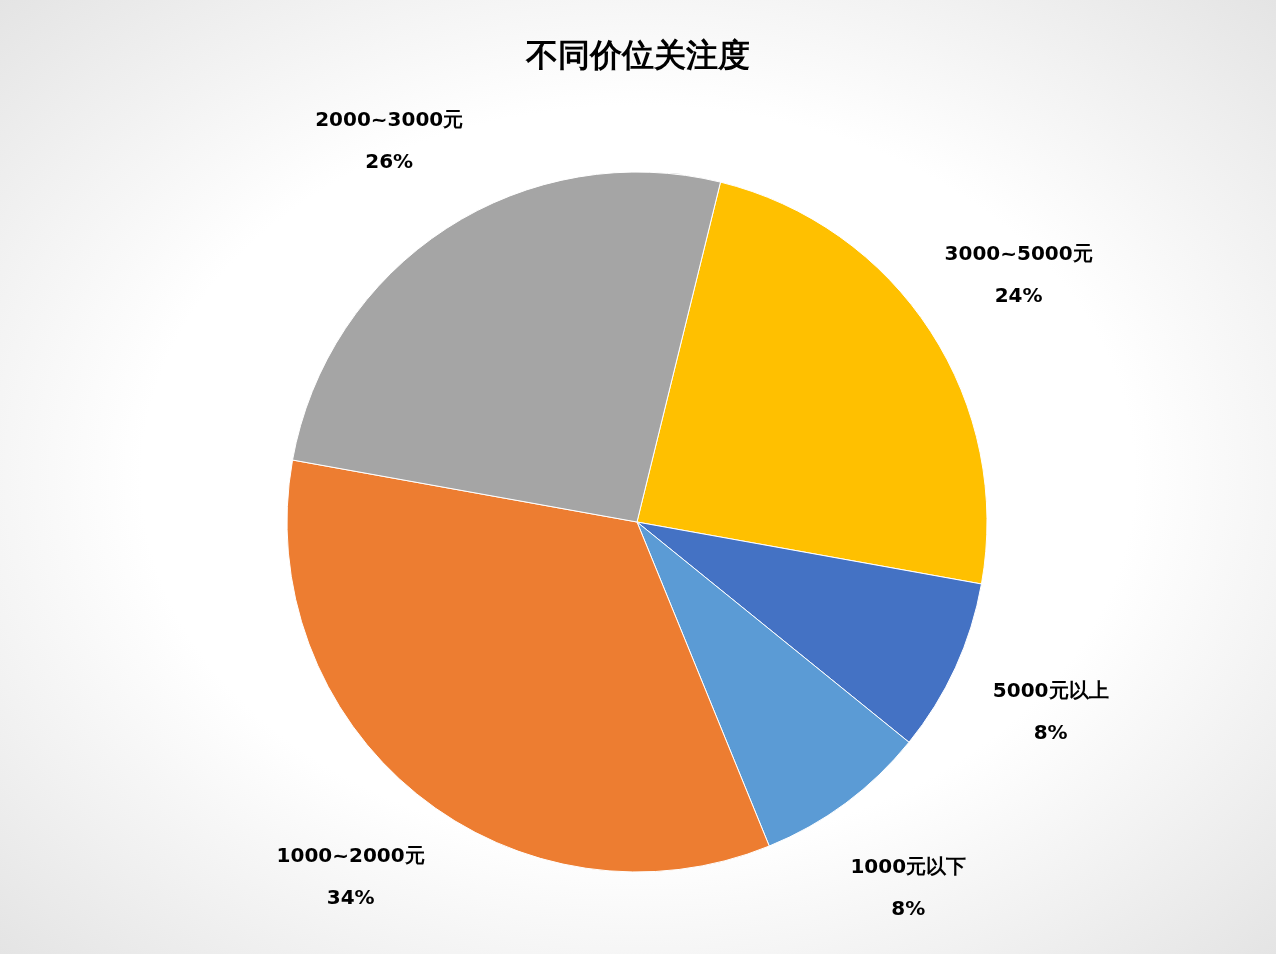  Describe the element at coordinates (637, 55) in the screenshot. I see `chart-title: 不同价位关注度` at that location.